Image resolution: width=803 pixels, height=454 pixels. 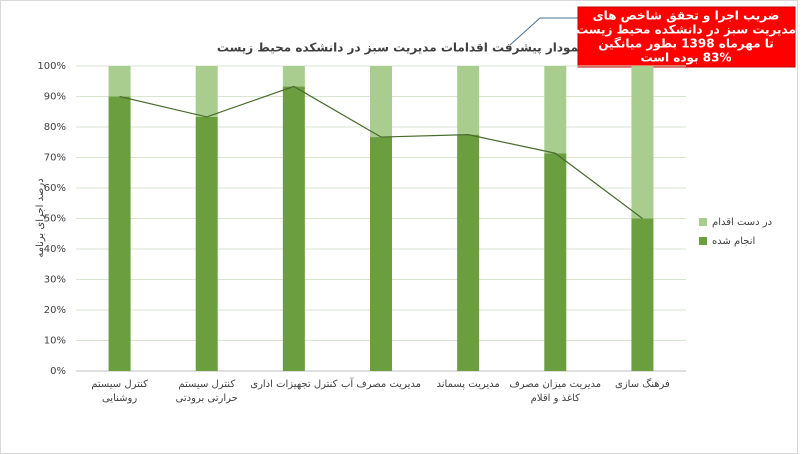 I want to click on annotation-box, so click(x=686, y=37).